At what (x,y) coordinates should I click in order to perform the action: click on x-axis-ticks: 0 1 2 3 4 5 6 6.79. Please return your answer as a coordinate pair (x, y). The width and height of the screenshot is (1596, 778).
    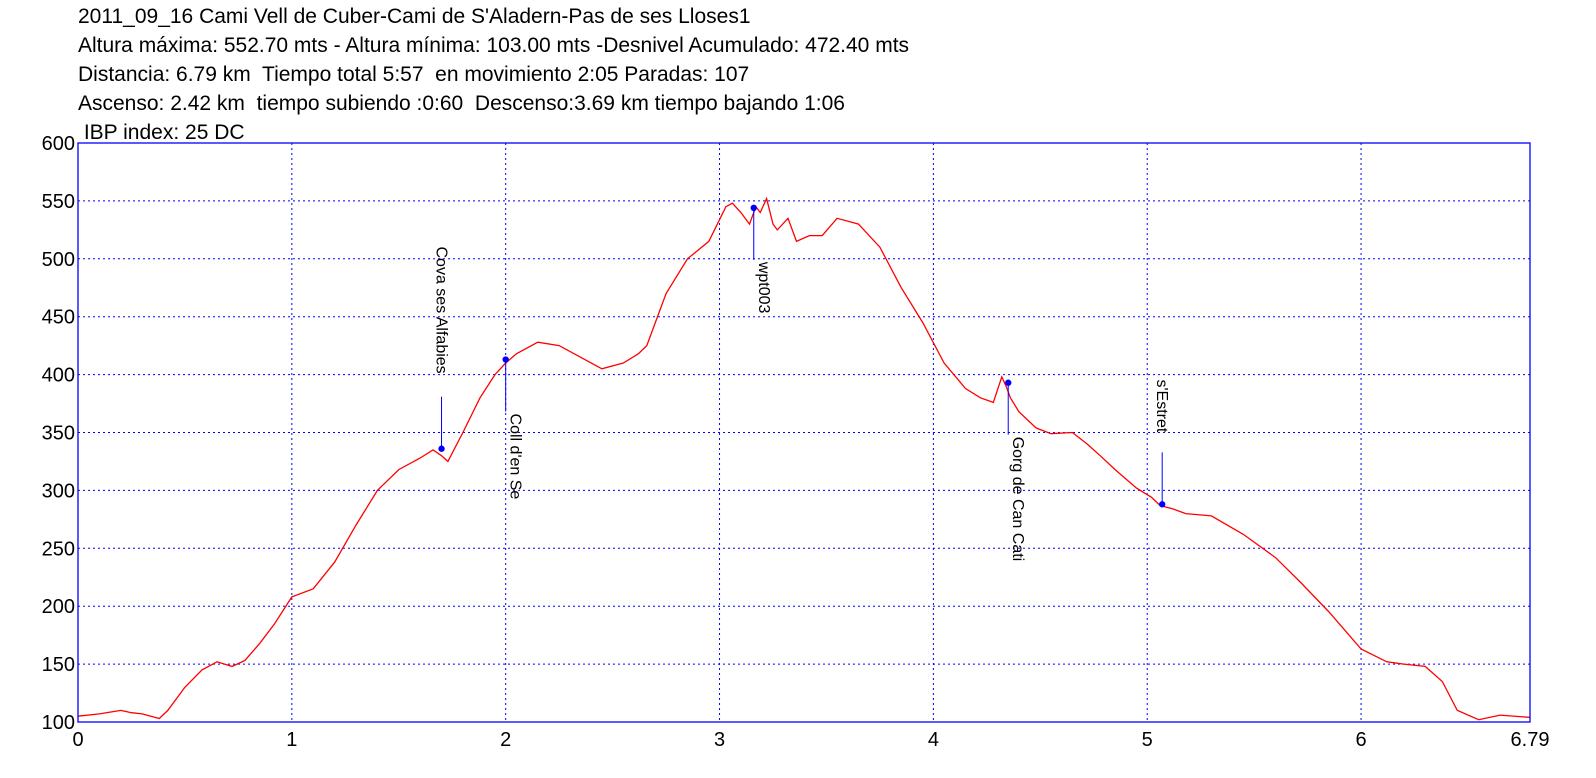
    Looking at the image, I should click on (810, 740).